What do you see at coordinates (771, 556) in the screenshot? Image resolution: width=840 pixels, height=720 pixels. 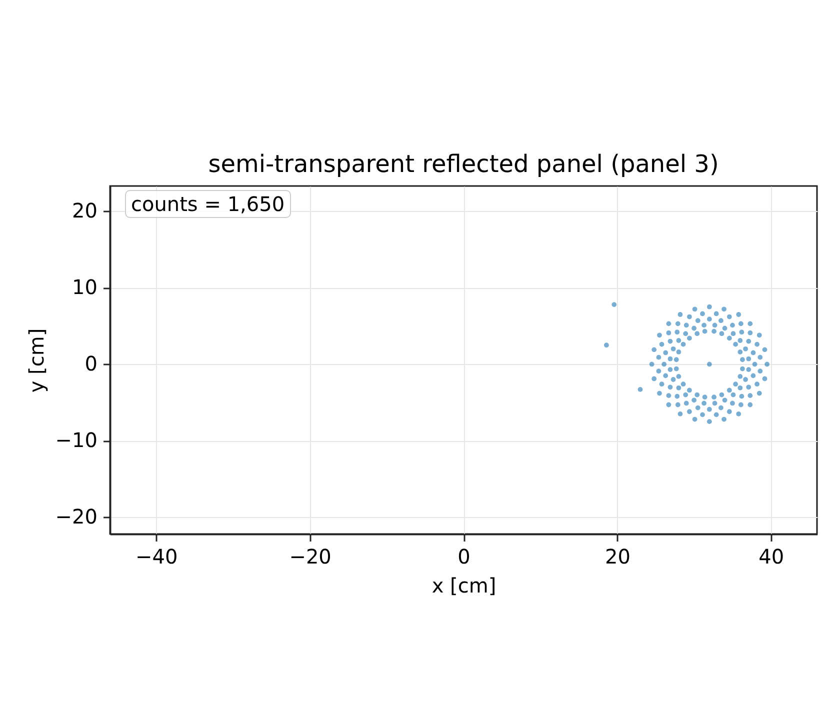 I see `x-tick-label: 40` at bounding box center [771, 556].